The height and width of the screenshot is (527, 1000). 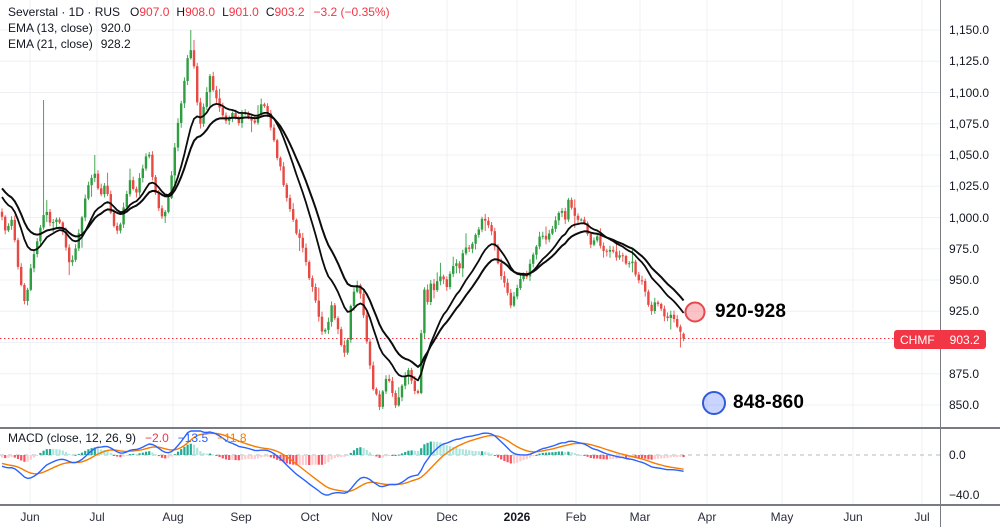 I want to click on ema13-label: EMA (13, close), so click(x=50, y=28).